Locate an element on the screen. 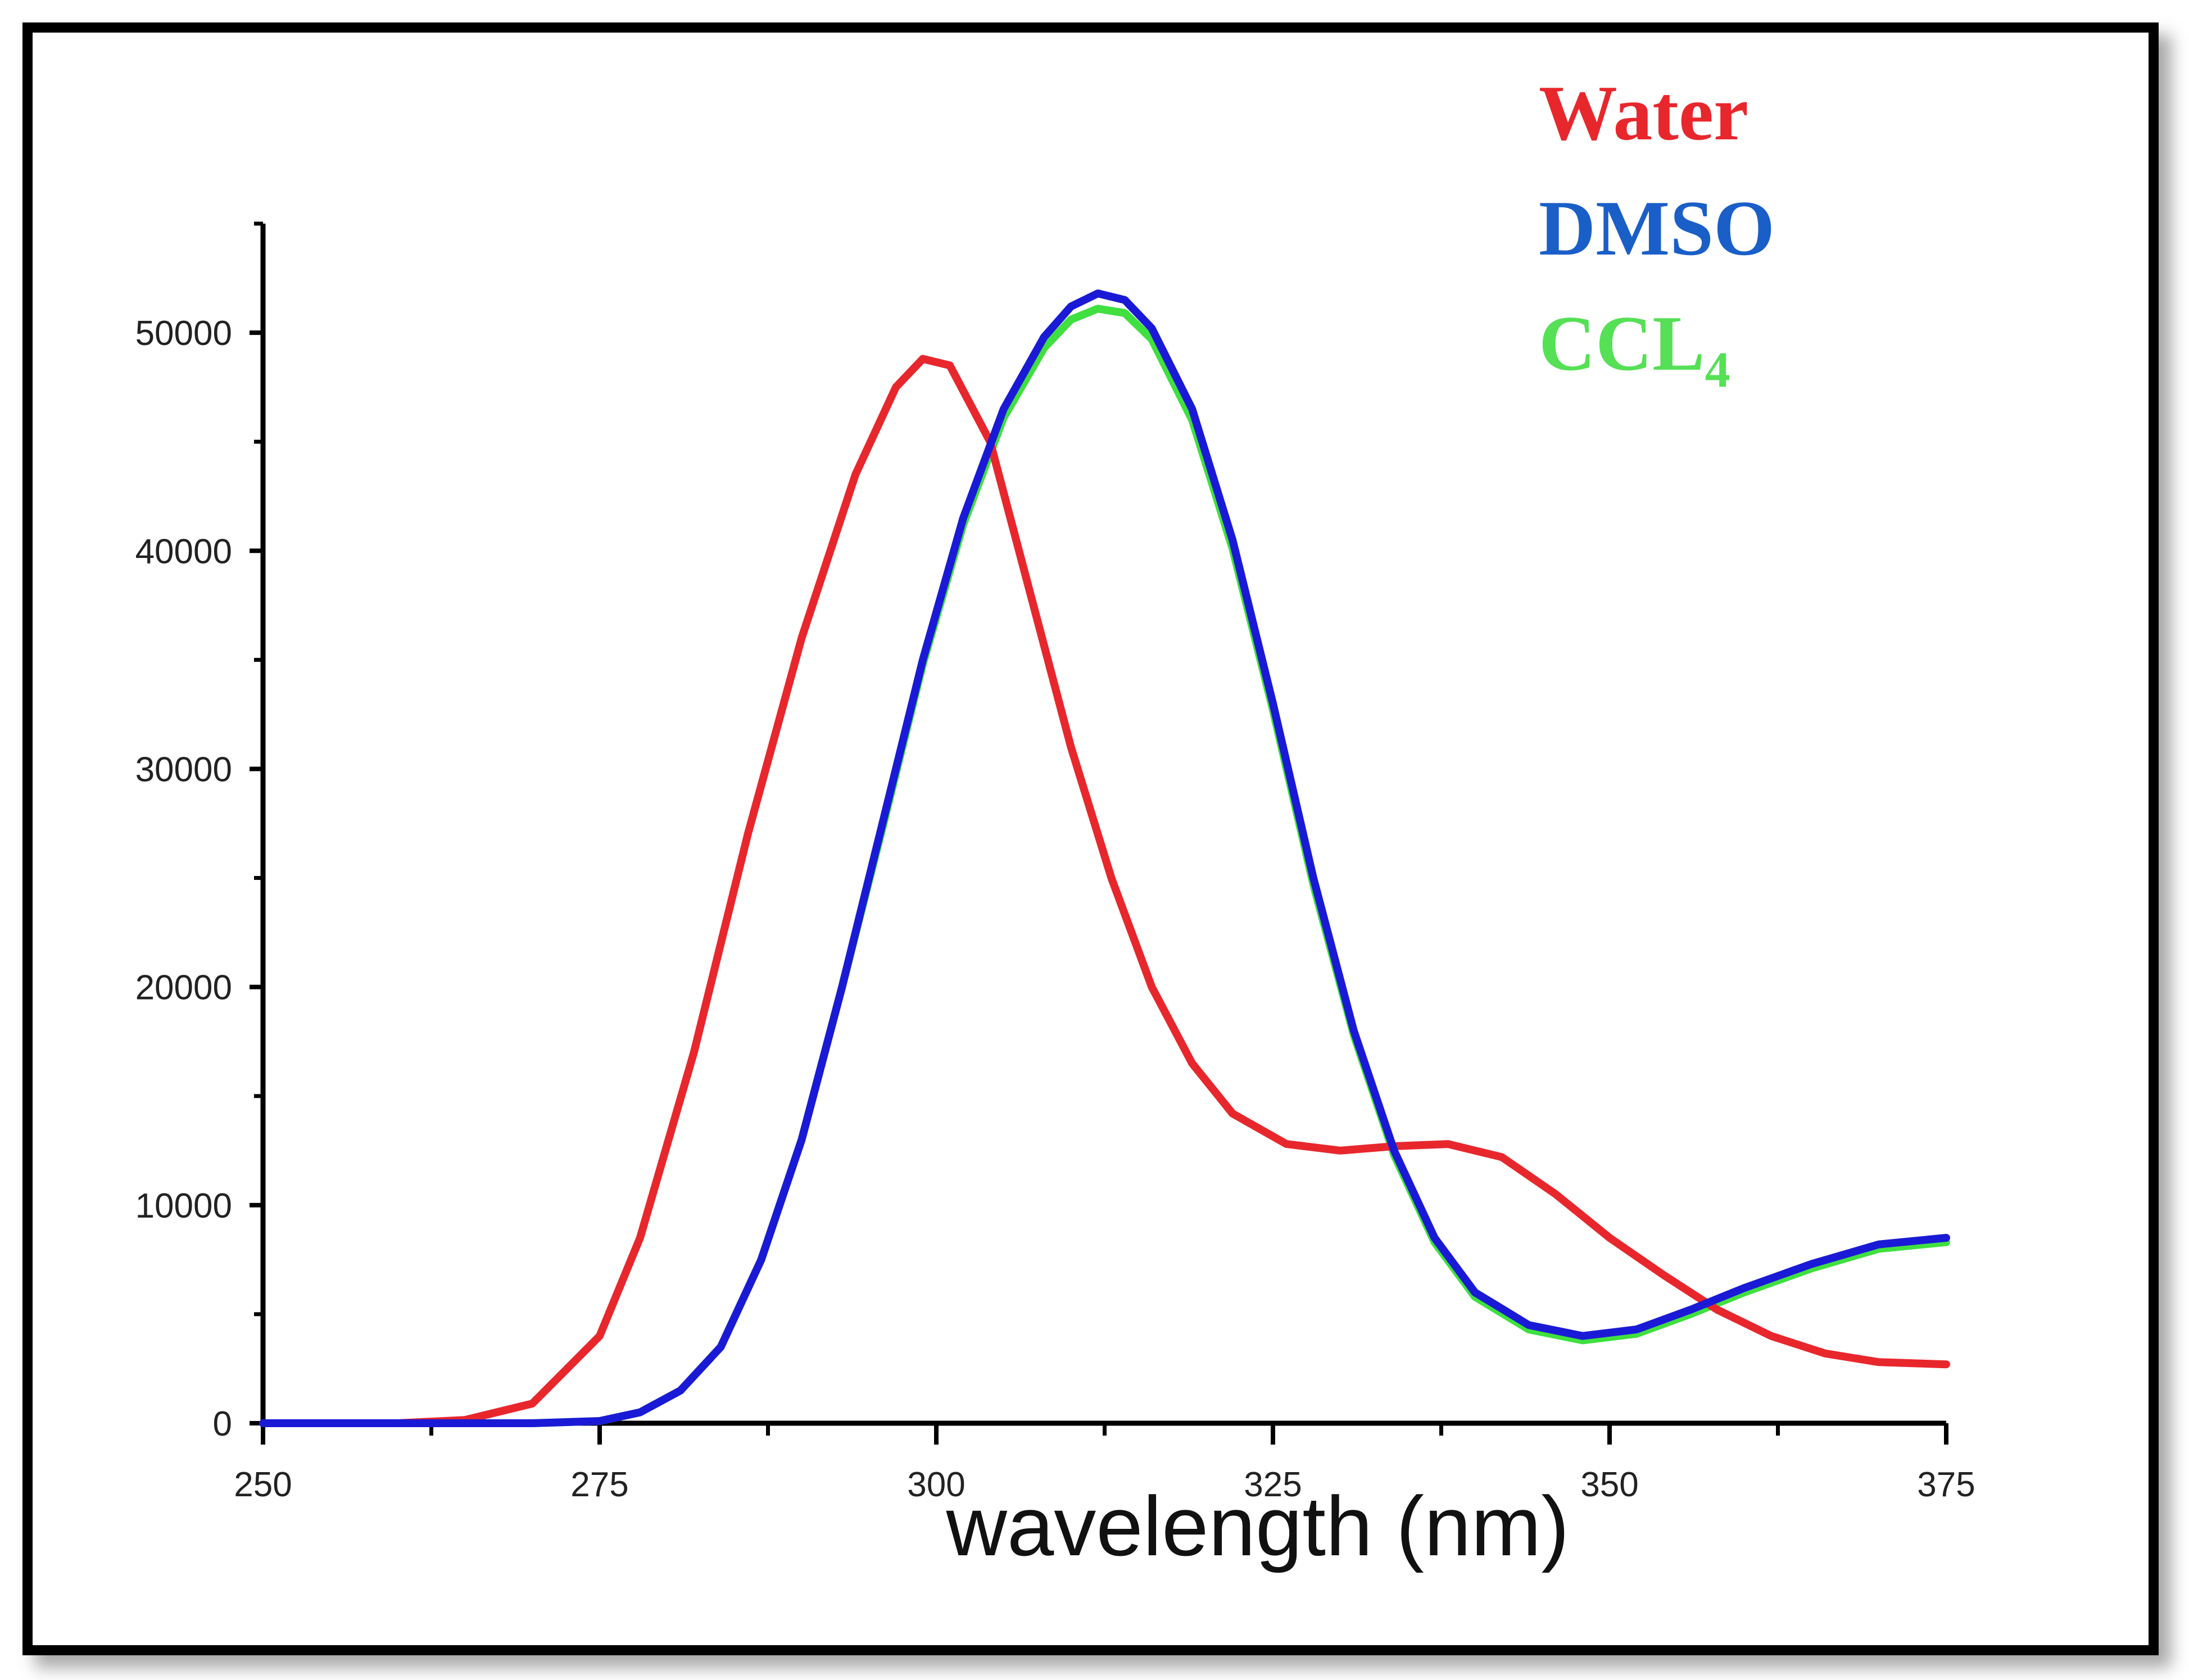  legend-label-ccl4-subscript: 4 is located at coordinates (1717, 370).